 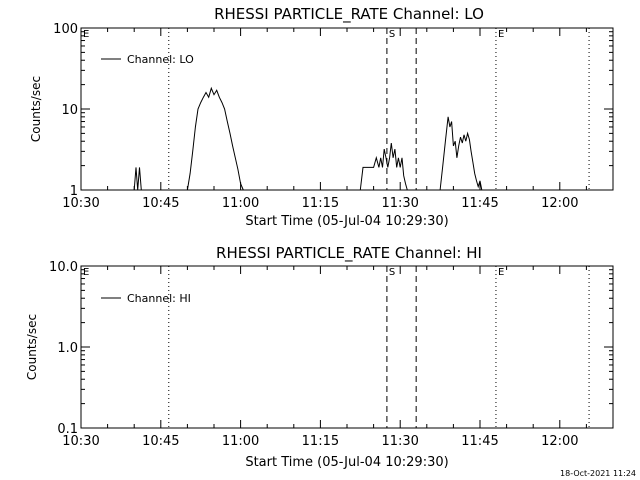 I want to click on y-tick-label: 0.1, so click(x=67, y=429).